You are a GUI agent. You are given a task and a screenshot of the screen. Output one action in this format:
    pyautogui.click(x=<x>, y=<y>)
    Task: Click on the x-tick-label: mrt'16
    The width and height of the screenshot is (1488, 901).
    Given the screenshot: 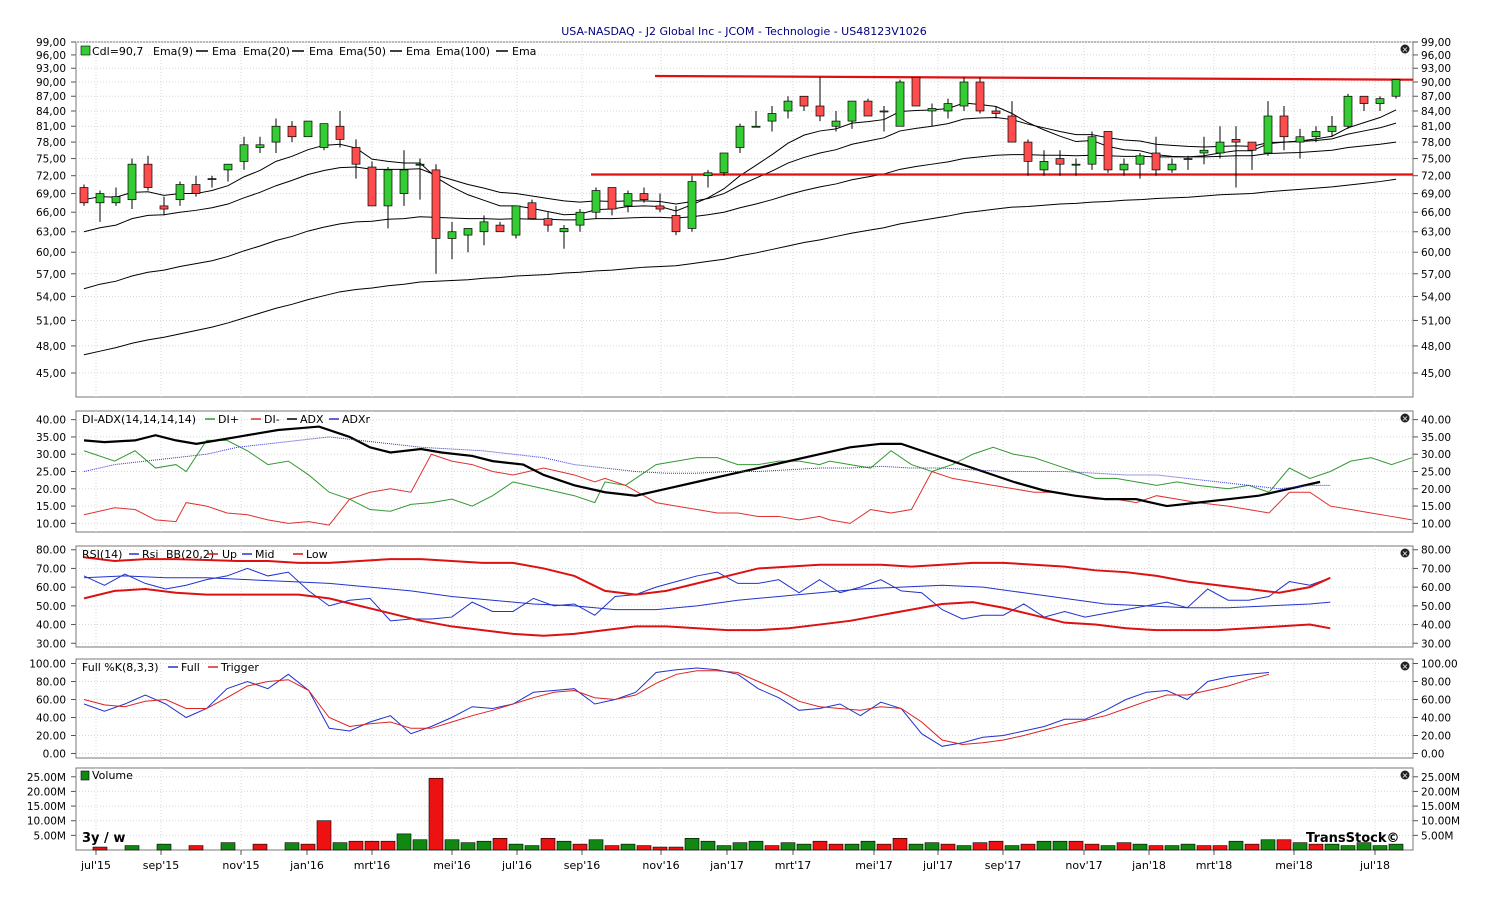 What is the action you would take?
    pyautogui.click(x=372, y=865)
    